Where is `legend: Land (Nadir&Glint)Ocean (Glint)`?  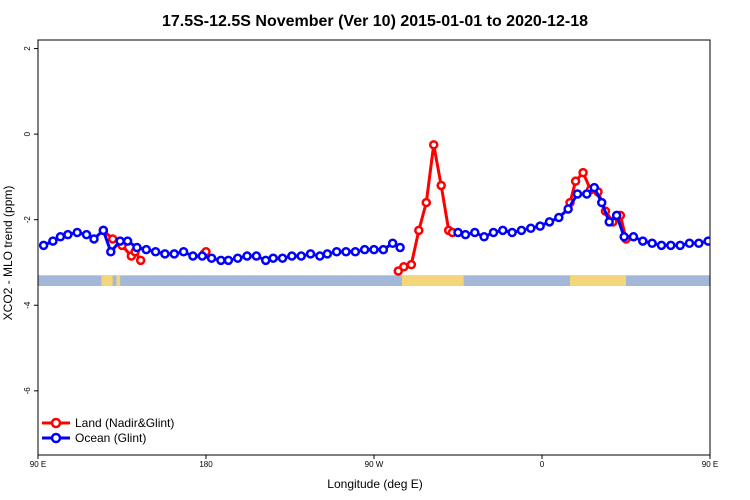 legend: Land (Nadir&Glint)Ocean (Glint) is located at coordinates (108, 430).